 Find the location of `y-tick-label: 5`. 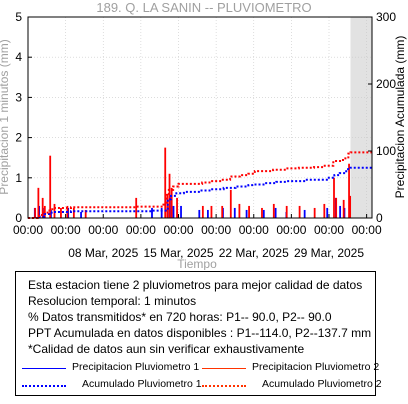

y-tick-label: 5 is located at coordinates (18, 17).